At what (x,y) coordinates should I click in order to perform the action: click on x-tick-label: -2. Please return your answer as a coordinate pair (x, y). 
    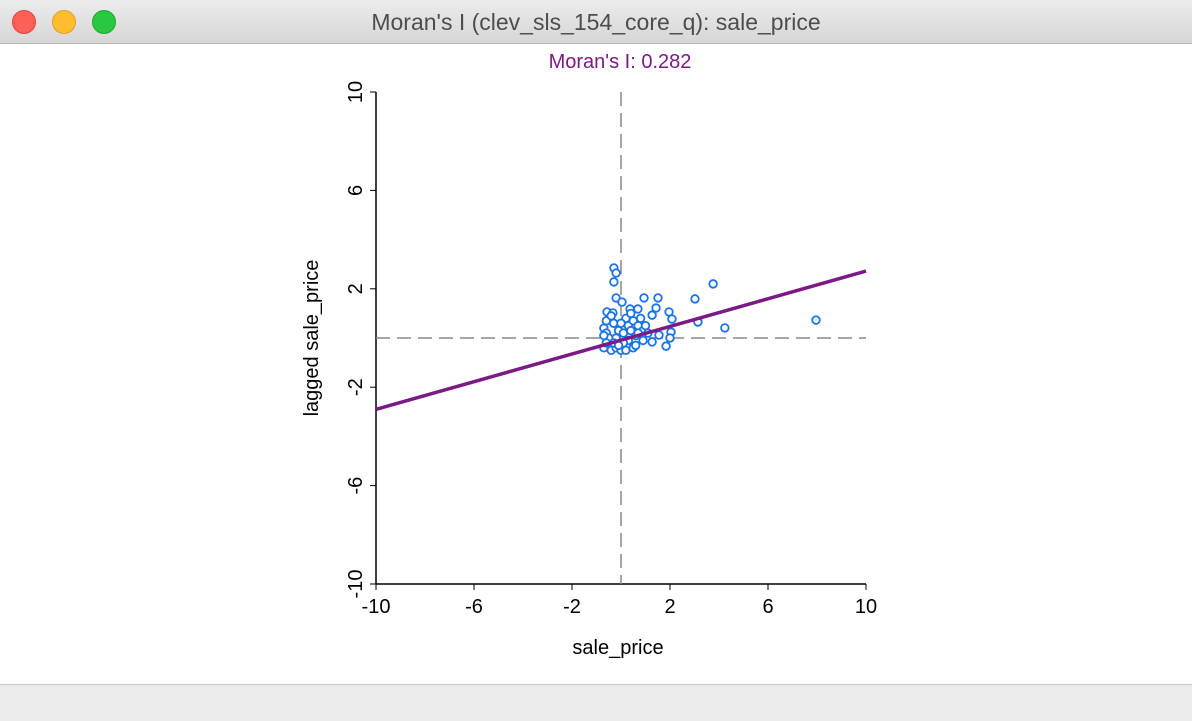
    Looking at the image, I should click on (572, 607).